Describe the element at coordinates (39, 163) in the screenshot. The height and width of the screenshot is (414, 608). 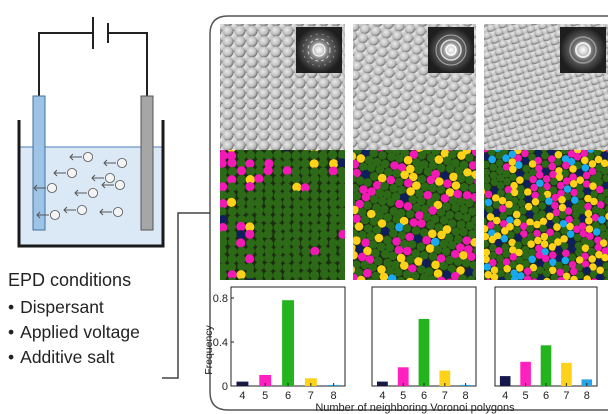
I see `electrode-left` at that location.